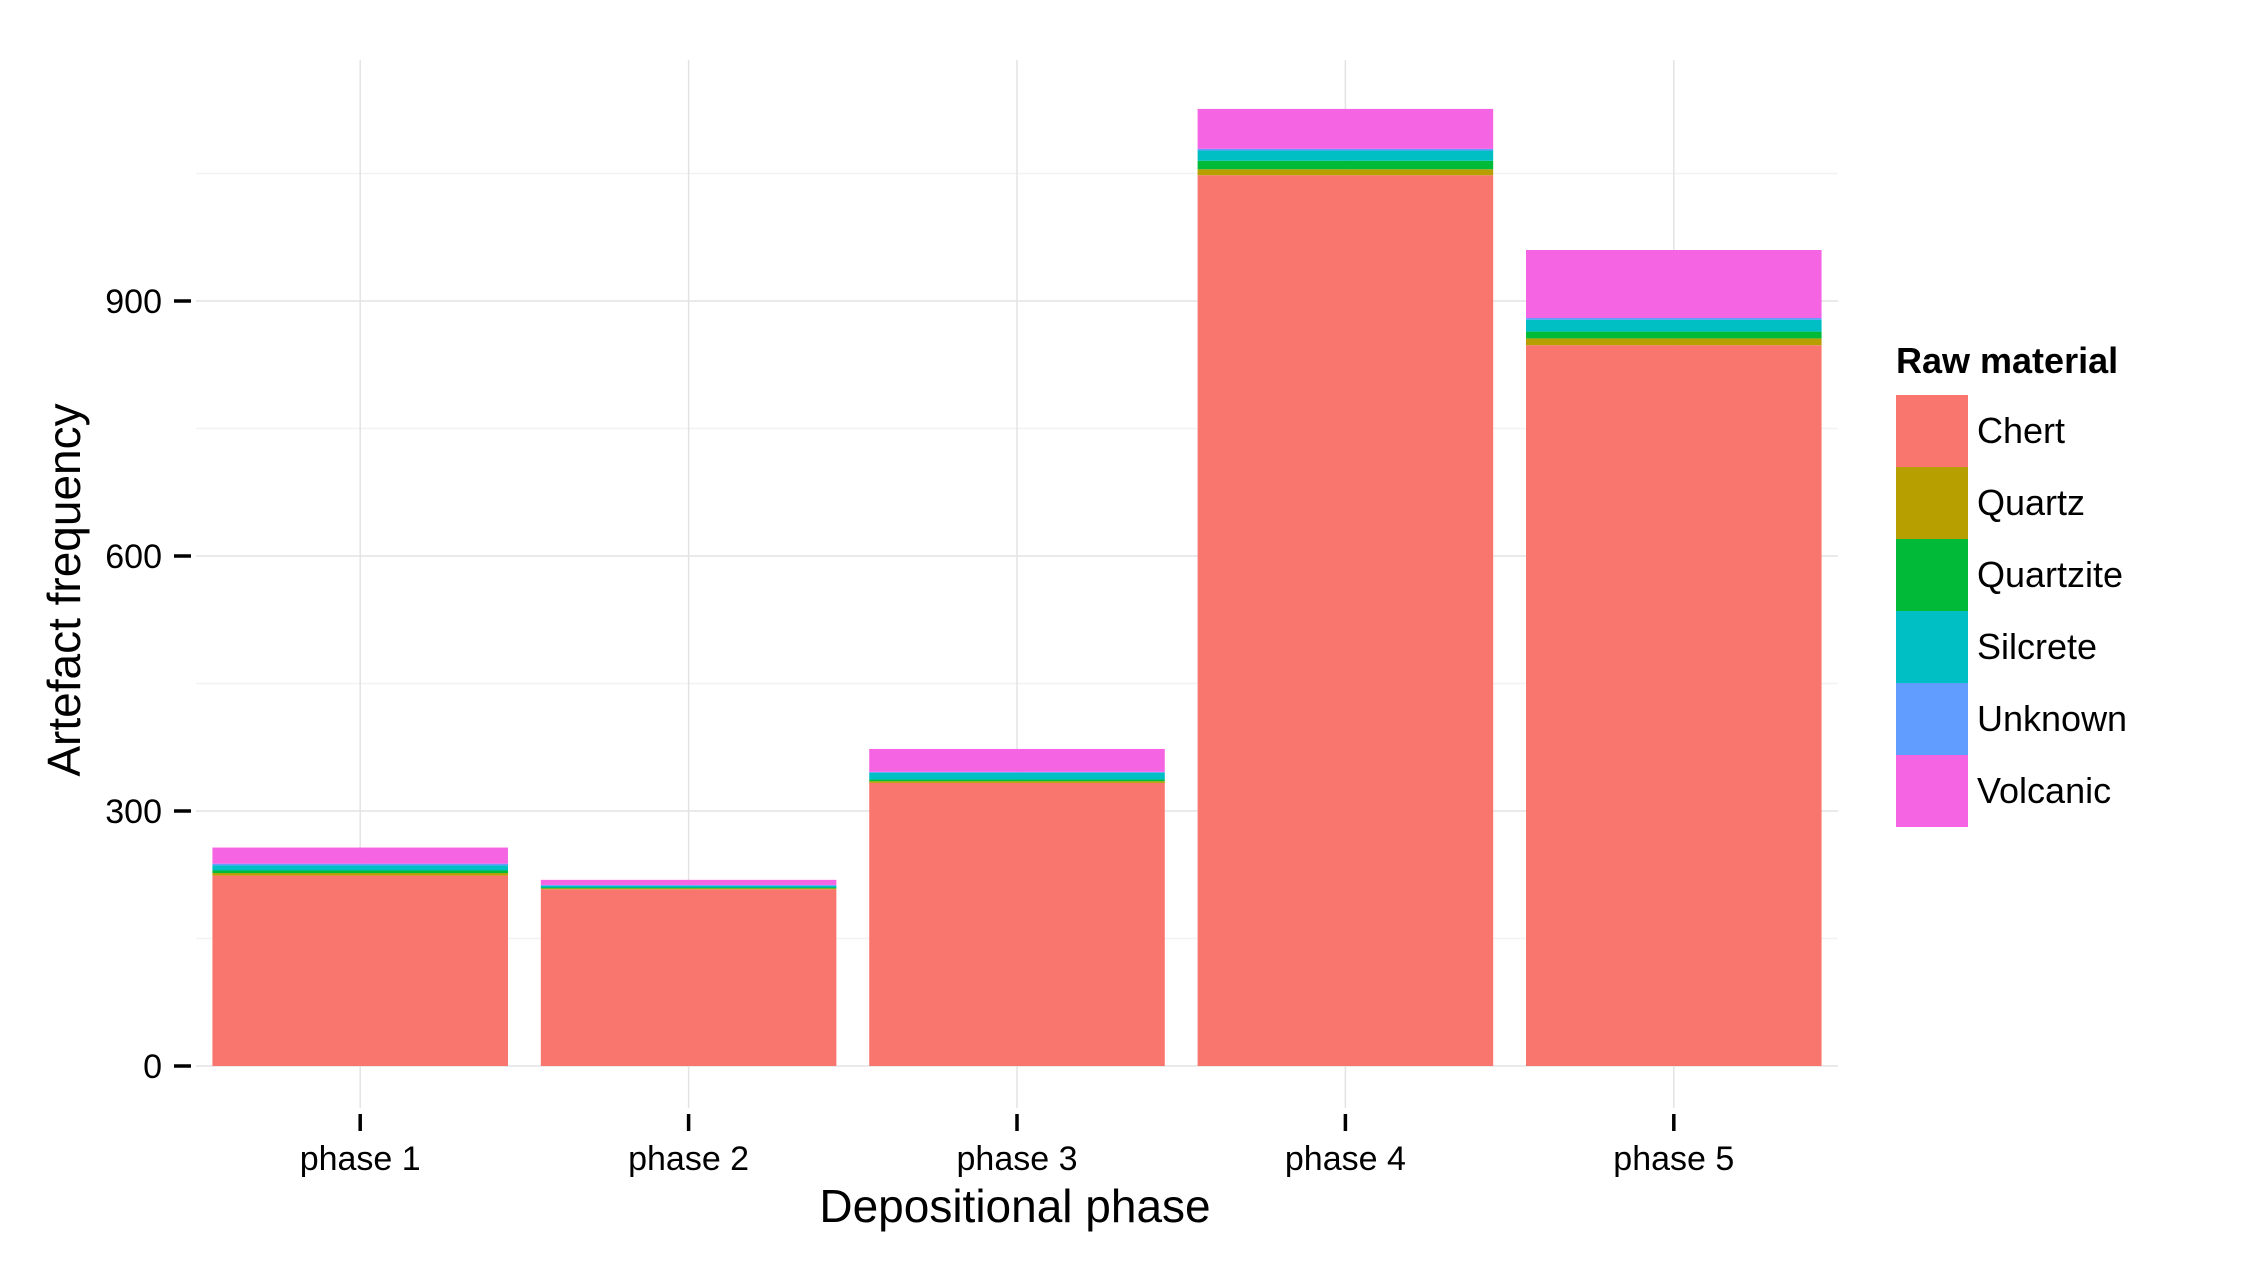 This screenshot has width=2254, height=1262. What do you see at coordinates (1932, 647) in the screenshot?
I see `legend-key-silcrete` at bounding box center [1932, 647].